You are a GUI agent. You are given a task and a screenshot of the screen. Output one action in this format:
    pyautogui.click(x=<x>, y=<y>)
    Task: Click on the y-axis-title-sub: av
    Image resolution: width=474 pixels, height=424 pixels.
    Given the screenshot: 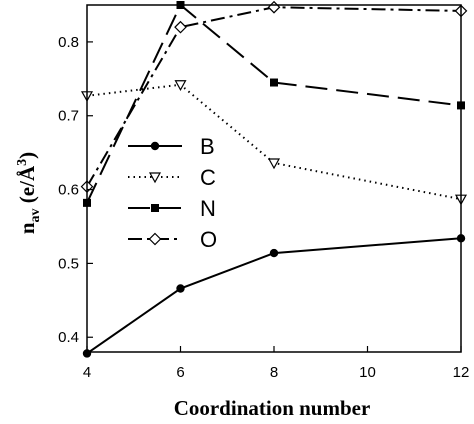 What is the action you would take?
    pyautogui.click(x=35, y=215)
    